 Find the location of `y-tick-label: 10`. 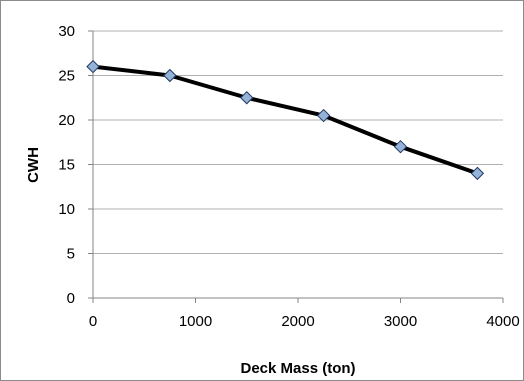

y-tick-label: 10 is located at coordinates (66, 209).